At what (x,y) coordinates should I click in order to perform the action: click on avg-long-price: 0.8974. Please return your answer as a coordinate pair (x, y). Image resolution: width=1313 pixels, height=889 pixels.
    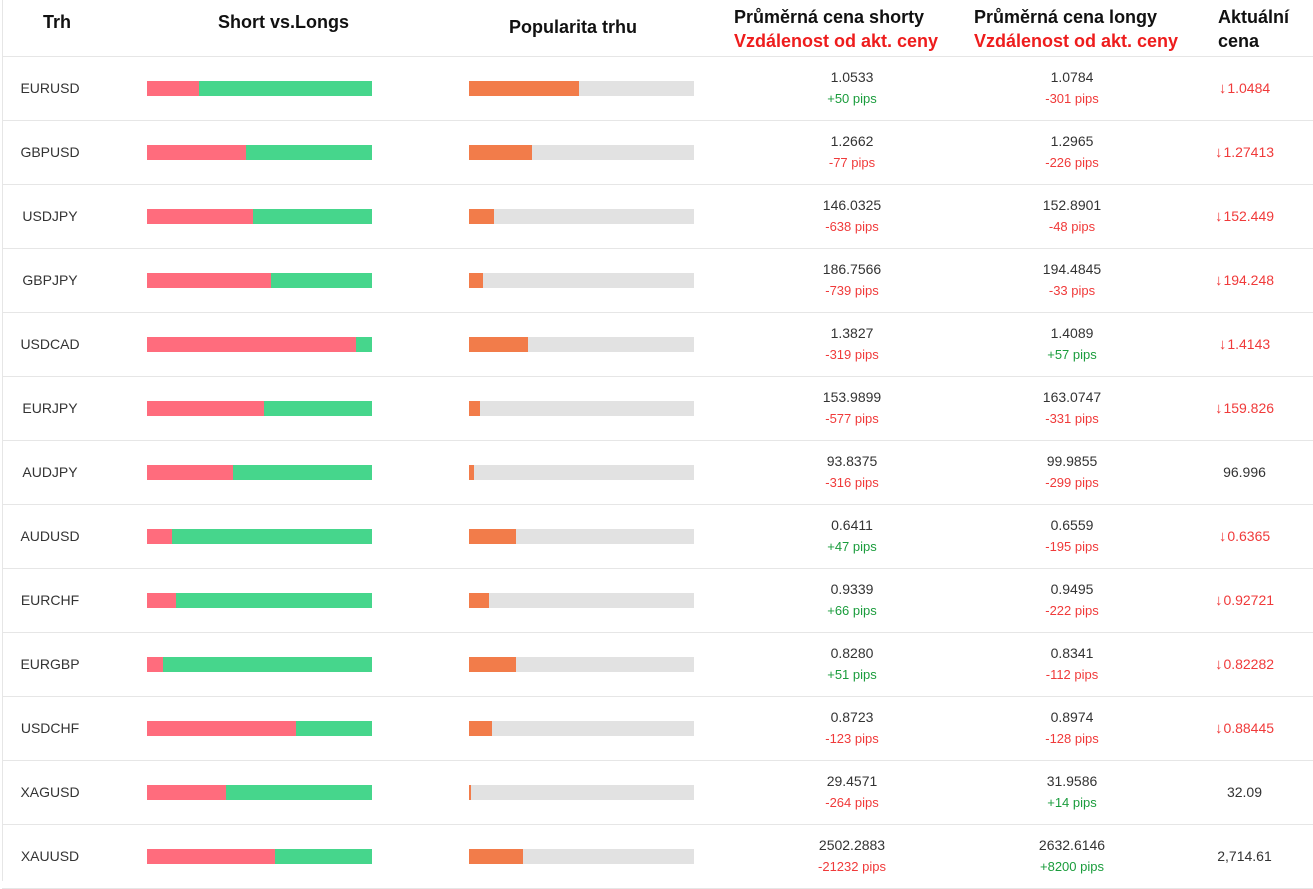
    Looking at the image, I should click on (1072, 717).